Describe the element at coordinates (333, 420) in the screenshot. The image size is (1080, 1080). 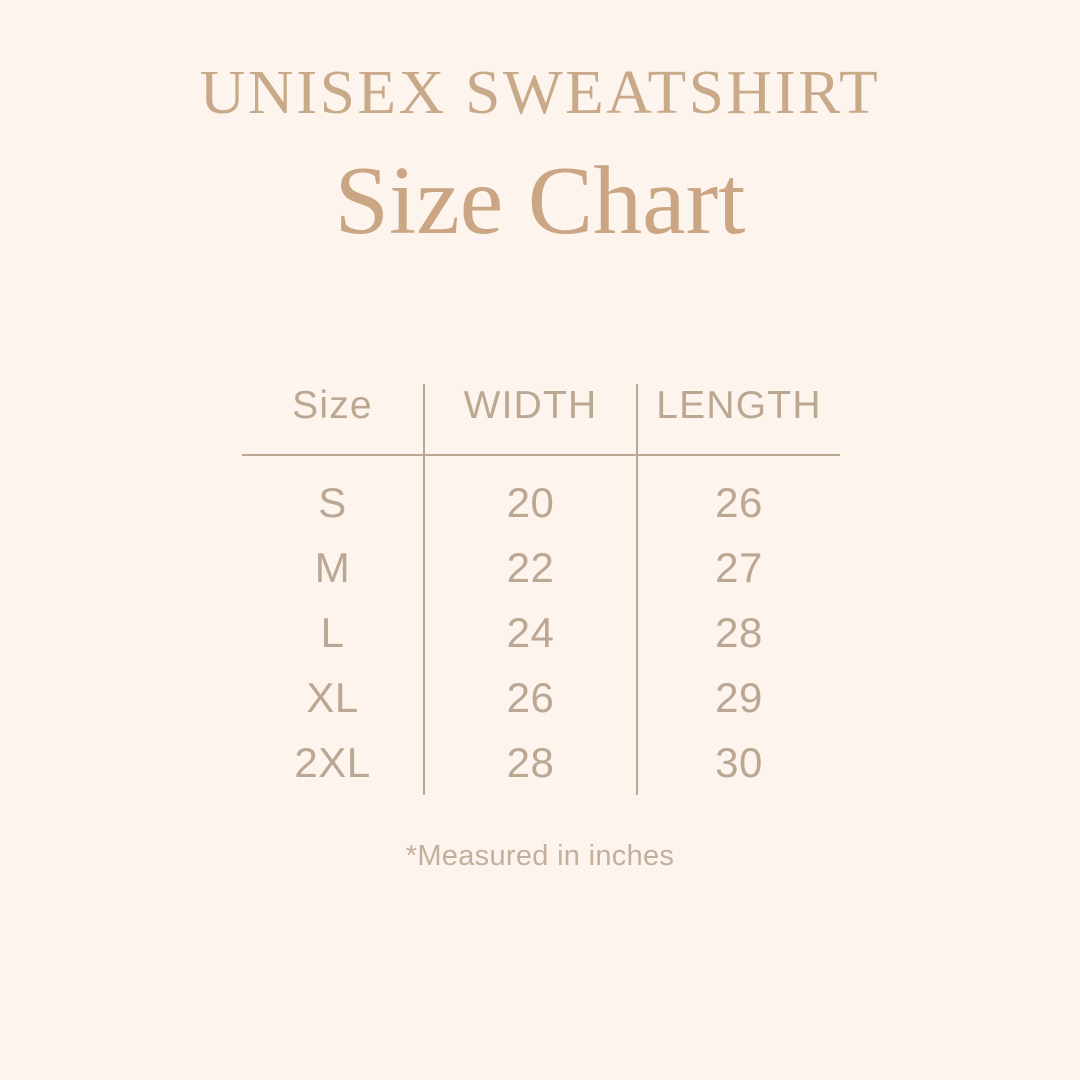
I see `column-header-size: Size` at that location.